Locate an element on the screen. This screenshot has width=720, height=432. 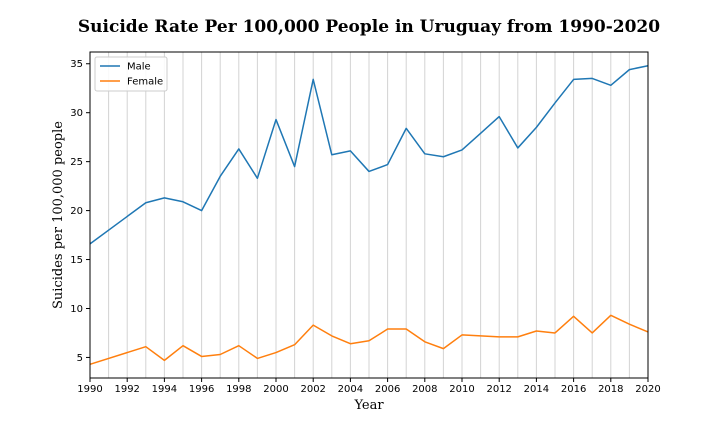
series-line-female is located at coordinates (369, 340).